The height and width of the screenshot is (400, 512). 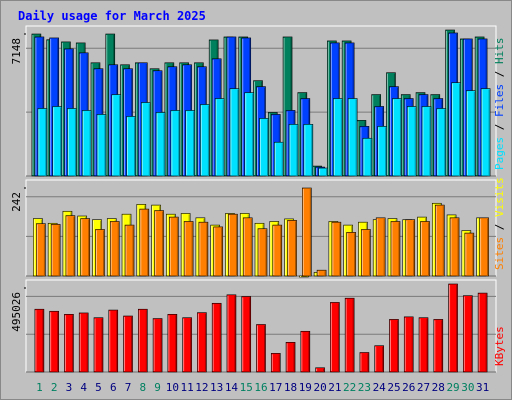 I want to click on bar-pages-15-fill, so click(x=249, y=134).